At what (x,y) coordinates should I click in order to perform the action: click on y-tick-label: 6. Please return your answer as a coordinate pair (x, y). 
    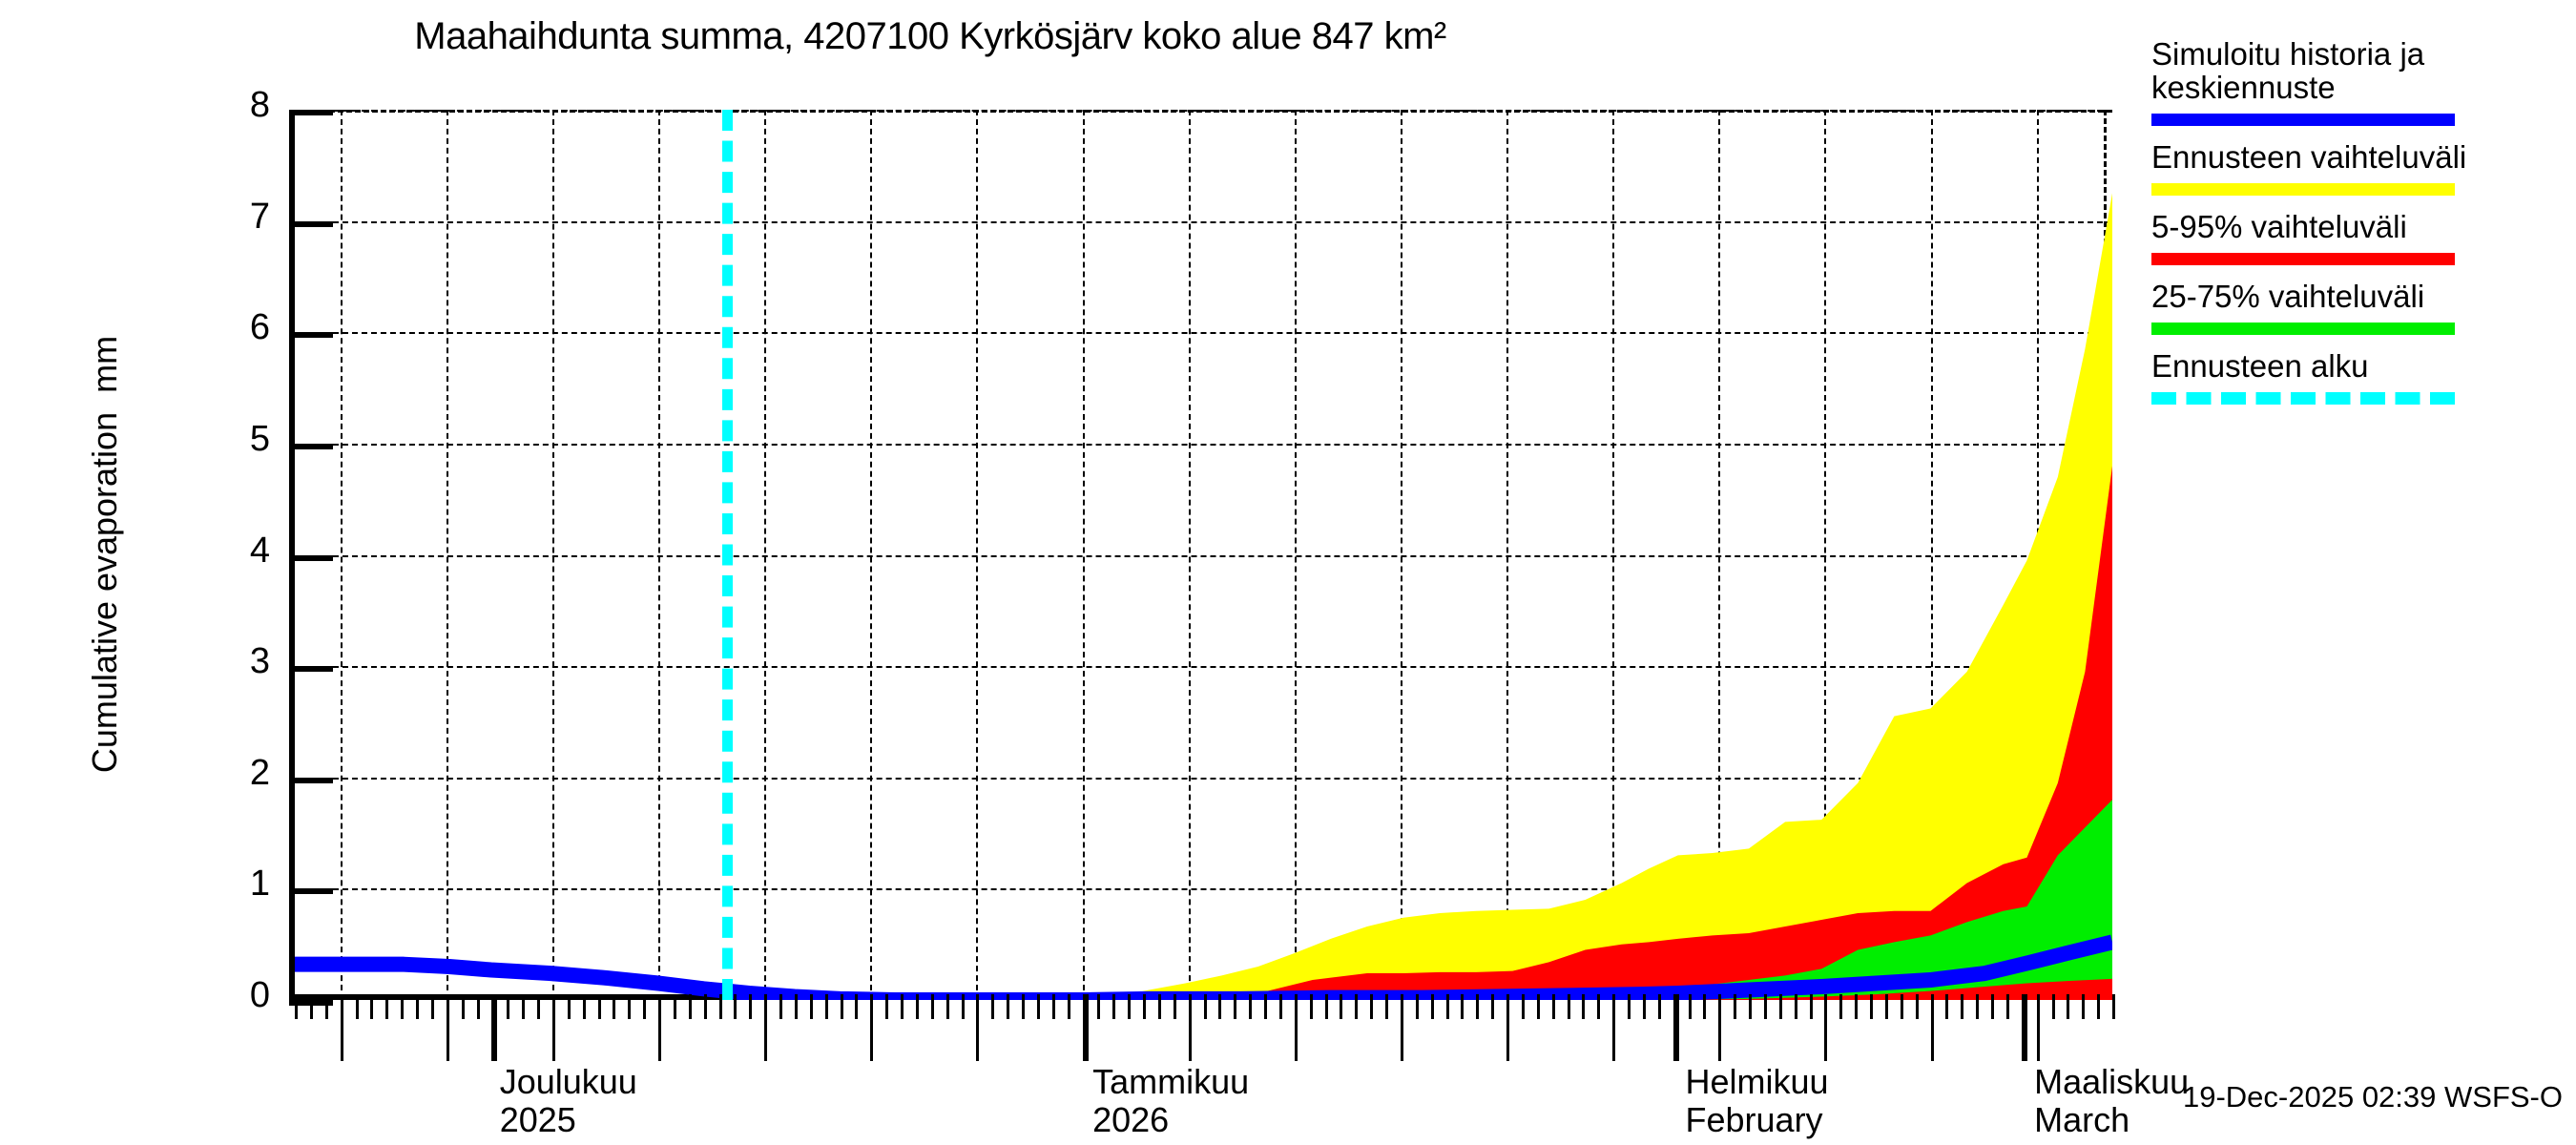
    Looking at the image, I should click on (259, 327).